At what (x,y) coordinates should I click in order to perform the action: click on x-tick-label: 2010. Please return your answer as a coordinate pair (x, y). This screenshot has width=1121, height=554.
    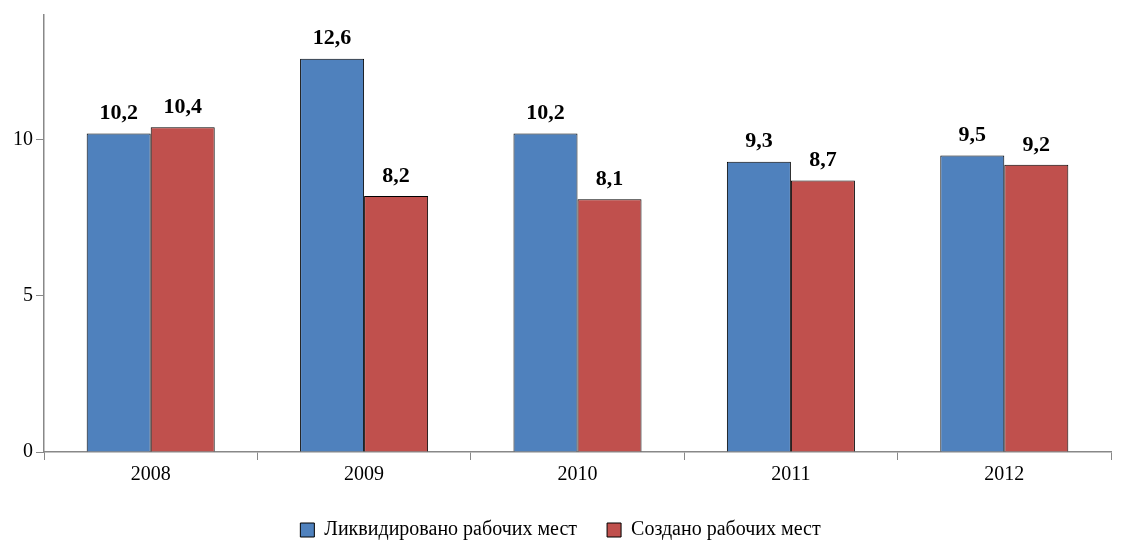
    Looking at the image, I should click on (577, 473).